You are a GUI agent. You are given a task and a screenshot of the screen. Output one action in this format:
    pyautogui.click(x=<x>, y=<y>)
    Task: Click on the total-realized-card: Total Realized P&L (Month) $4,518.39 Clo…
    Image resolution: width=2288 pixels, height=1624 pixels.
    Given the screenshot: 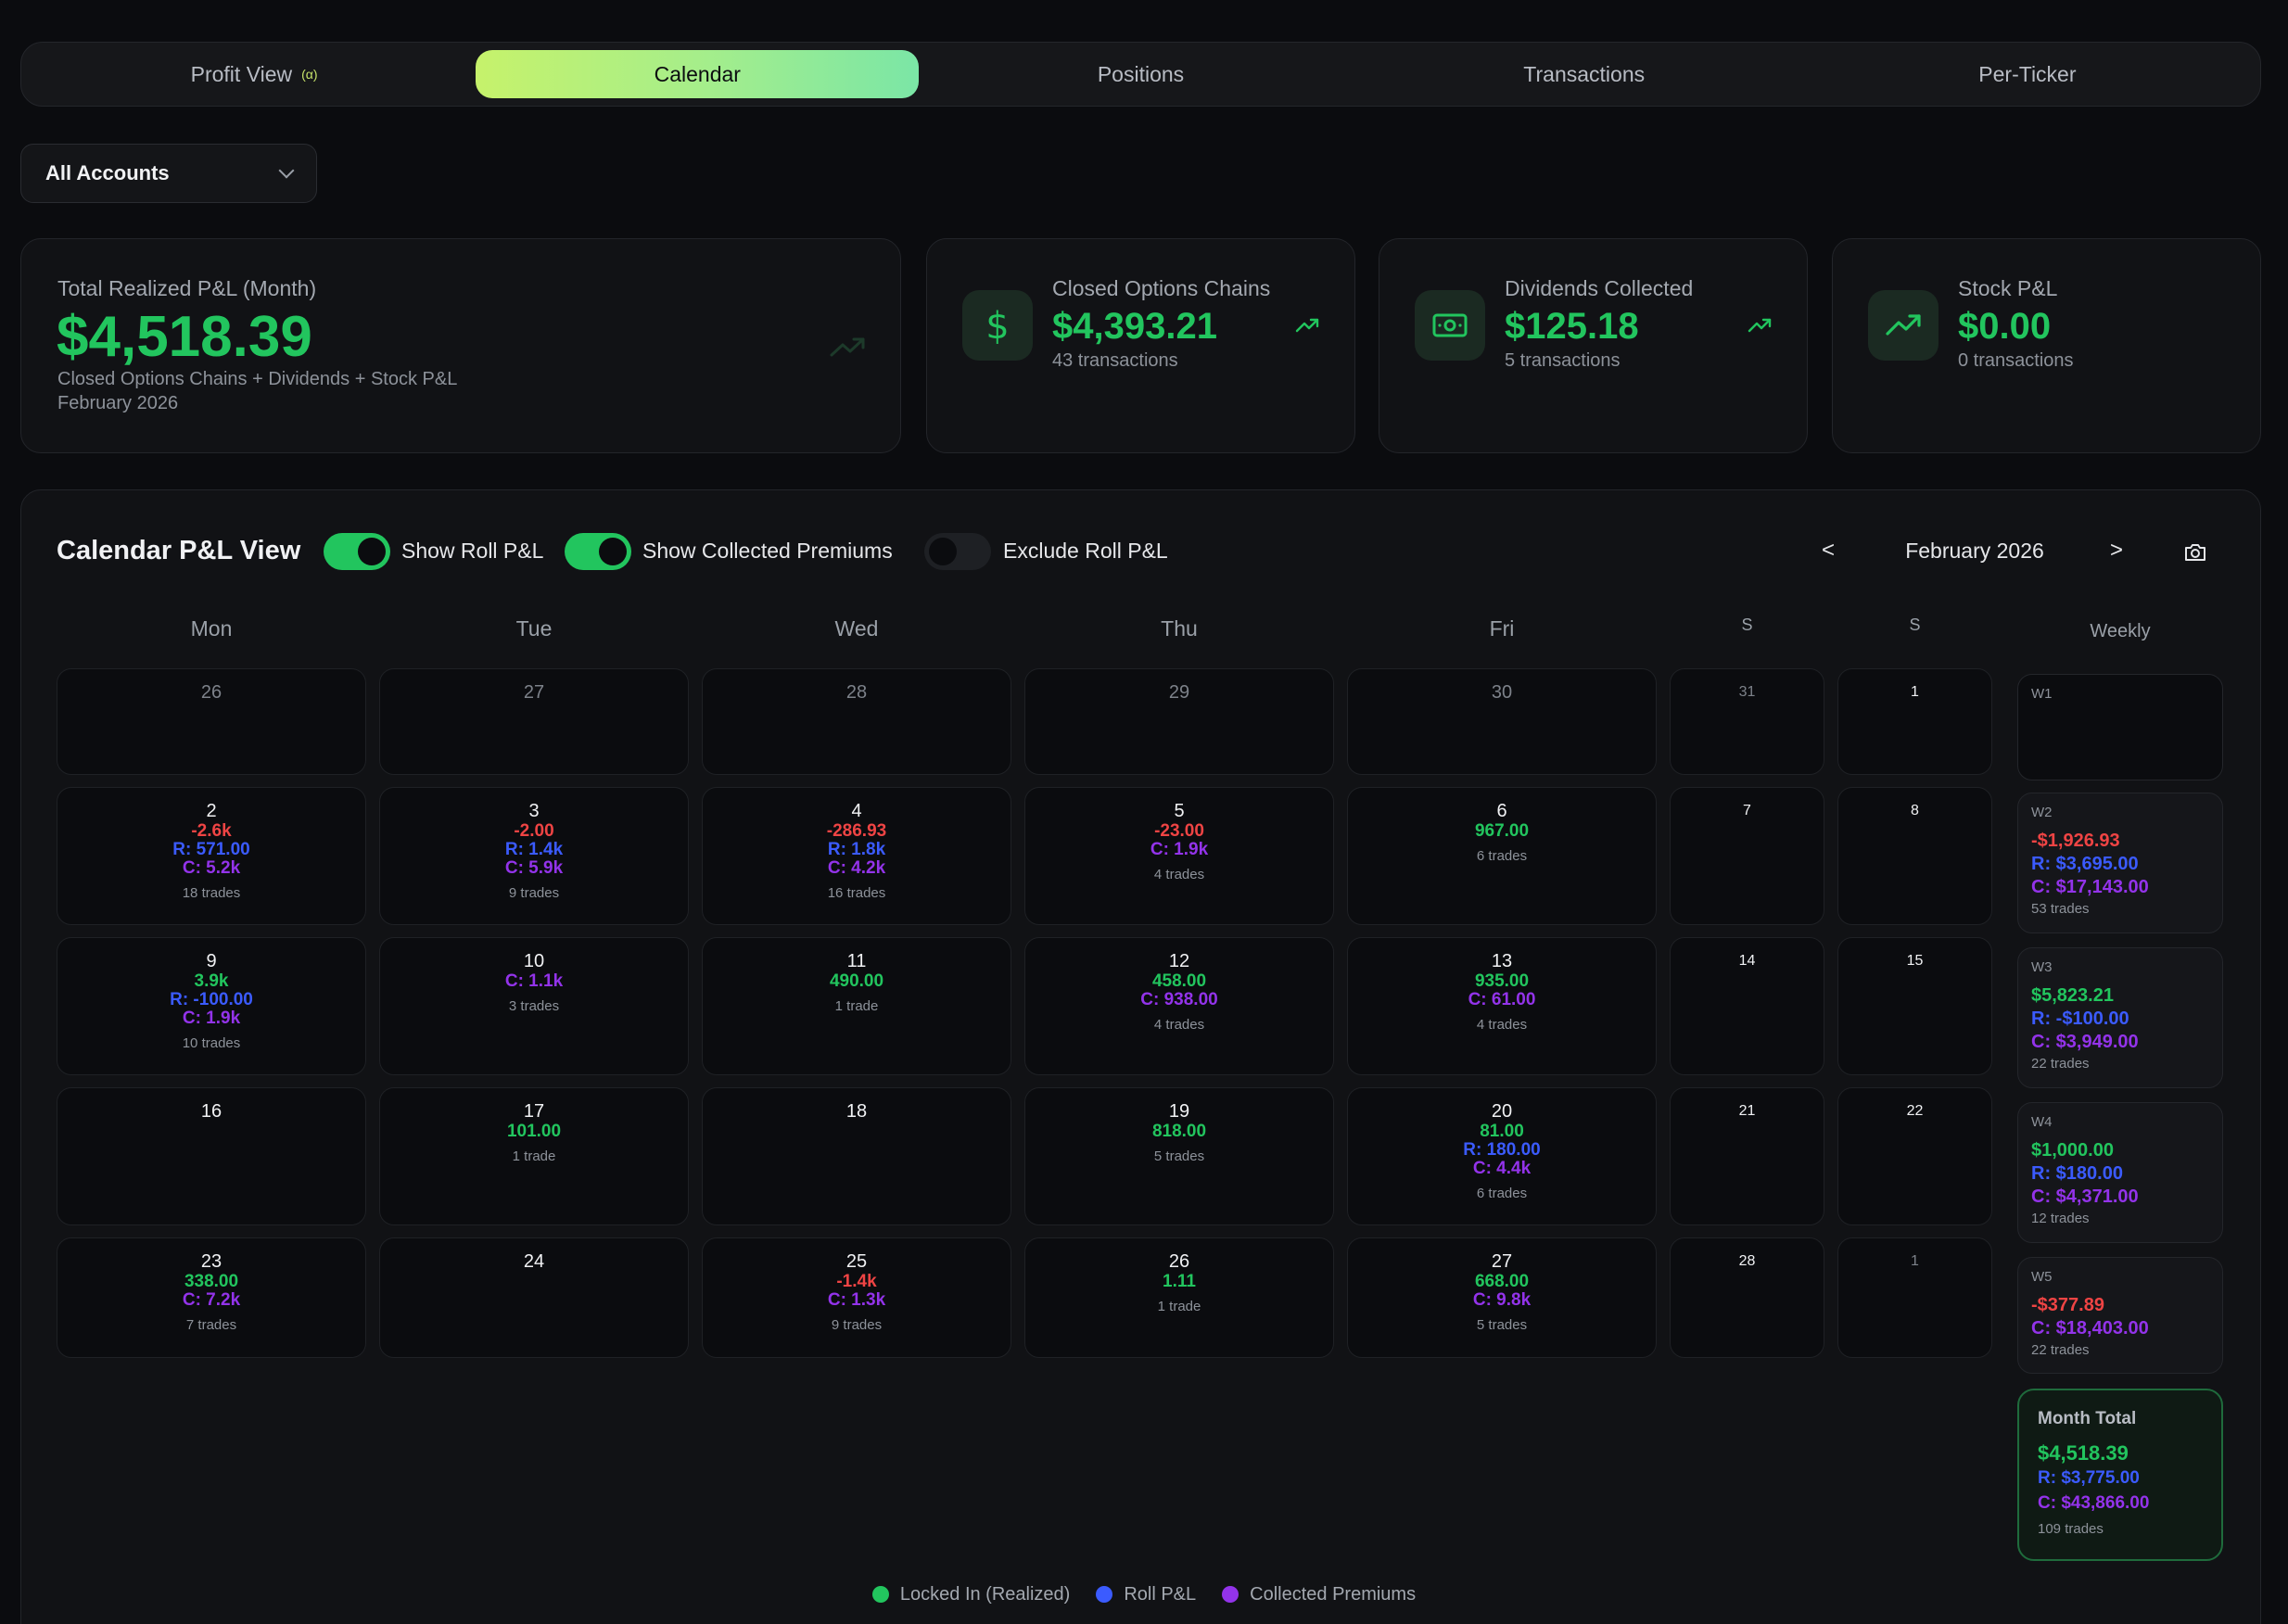 What is the action you would take?
    pyautogui.click(x=460, y=345)
    